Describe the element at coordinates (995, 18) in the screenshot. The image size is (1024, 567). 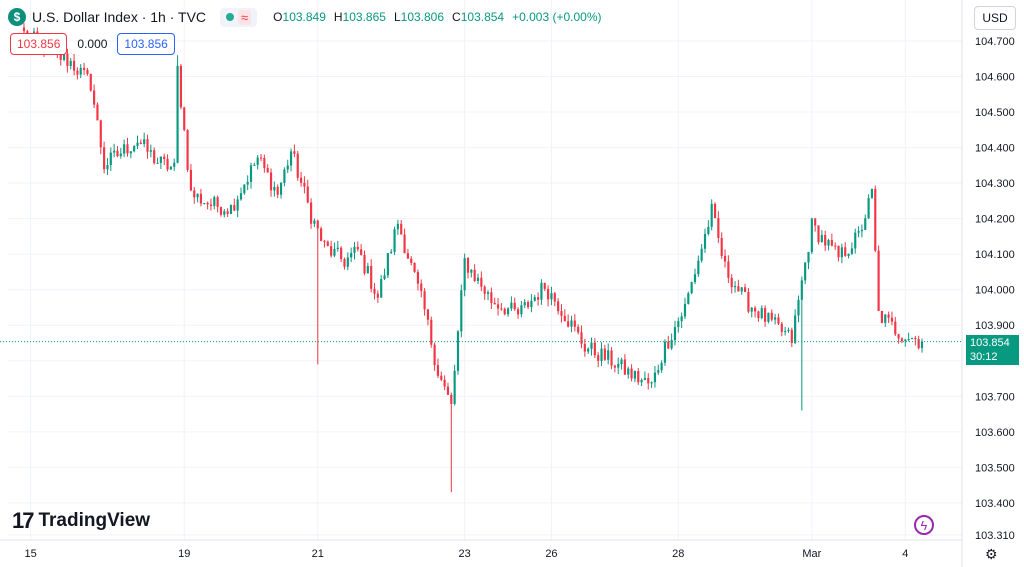
I see `currency-selector: USD` at that location.